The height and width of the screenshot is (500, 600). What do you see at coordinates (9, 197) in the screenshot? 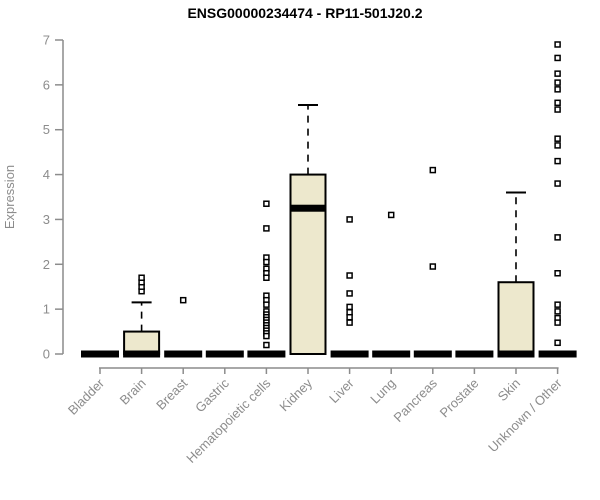
I see `y-axis-title: Expression` at bounding box center [9, 197].